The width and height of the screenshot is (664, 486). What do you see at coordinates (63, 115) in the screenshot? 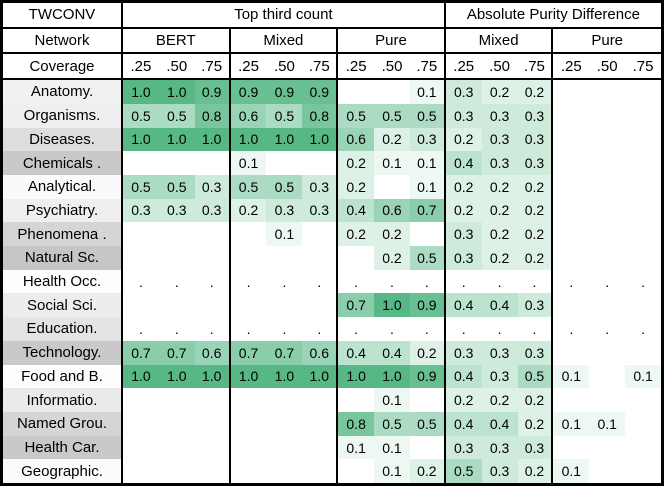
I see `row-label: Organisms.` at bounding box center [63, 115].